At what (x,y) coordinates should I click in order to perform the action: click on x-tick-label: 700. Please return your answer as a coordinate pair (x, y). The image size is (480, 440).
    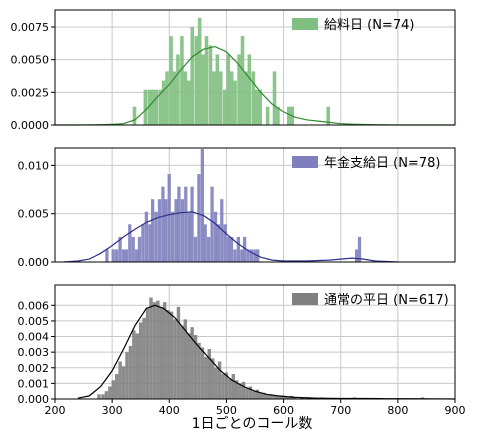
    Looking at the image, I should click on (340, 410).